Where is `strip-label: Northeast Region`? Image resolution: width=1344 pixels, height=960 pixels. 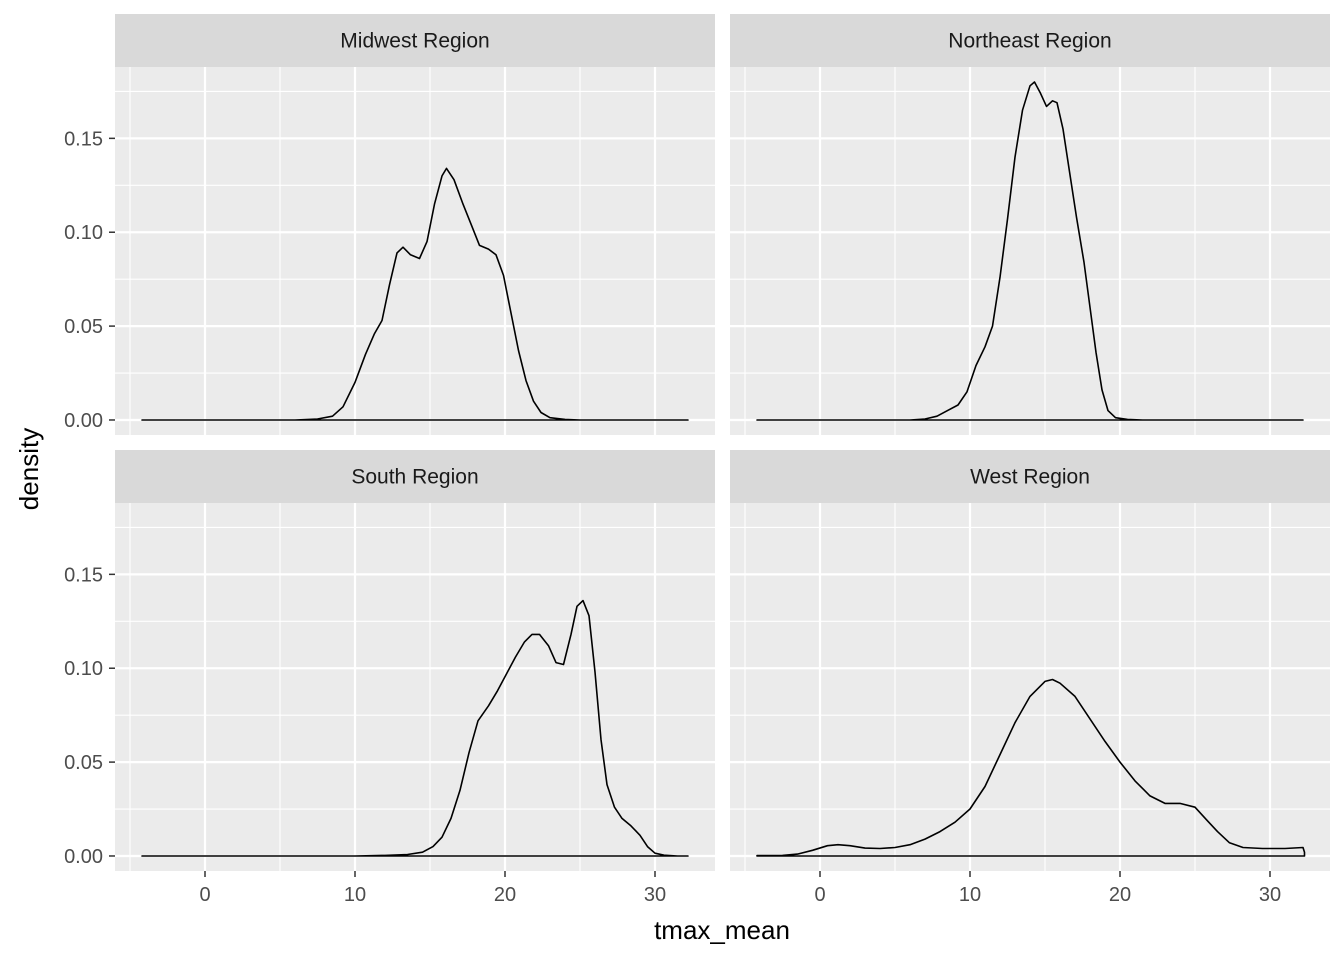 strip-label: Northeast Region is located at coordinates (1029, 41).